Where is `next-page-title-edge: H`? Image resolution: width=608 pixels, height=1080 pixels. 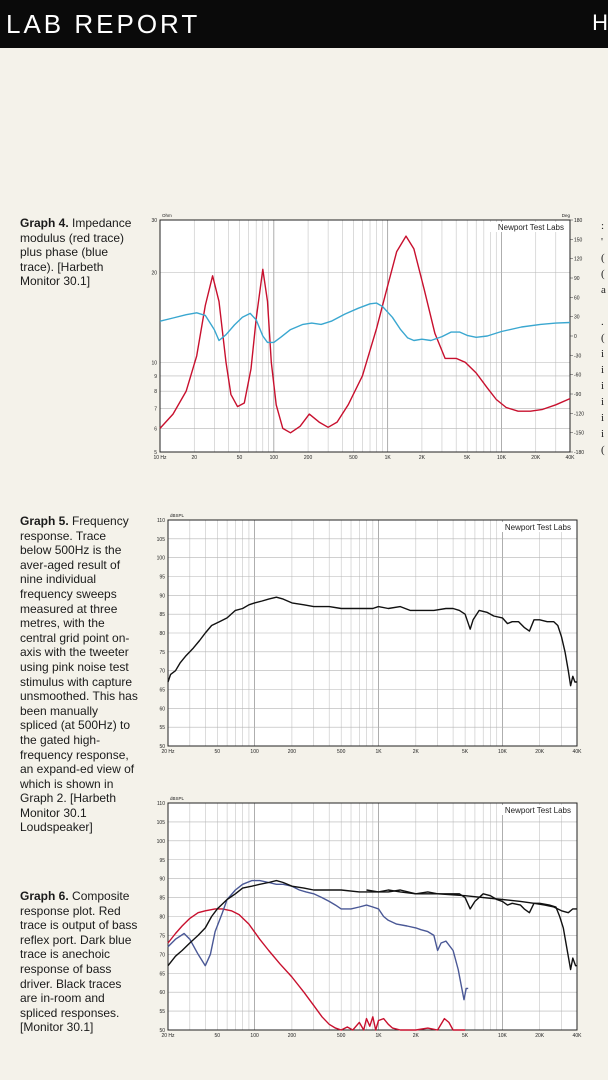
next-page-title-edge: H is located at coordinates (600, 22).